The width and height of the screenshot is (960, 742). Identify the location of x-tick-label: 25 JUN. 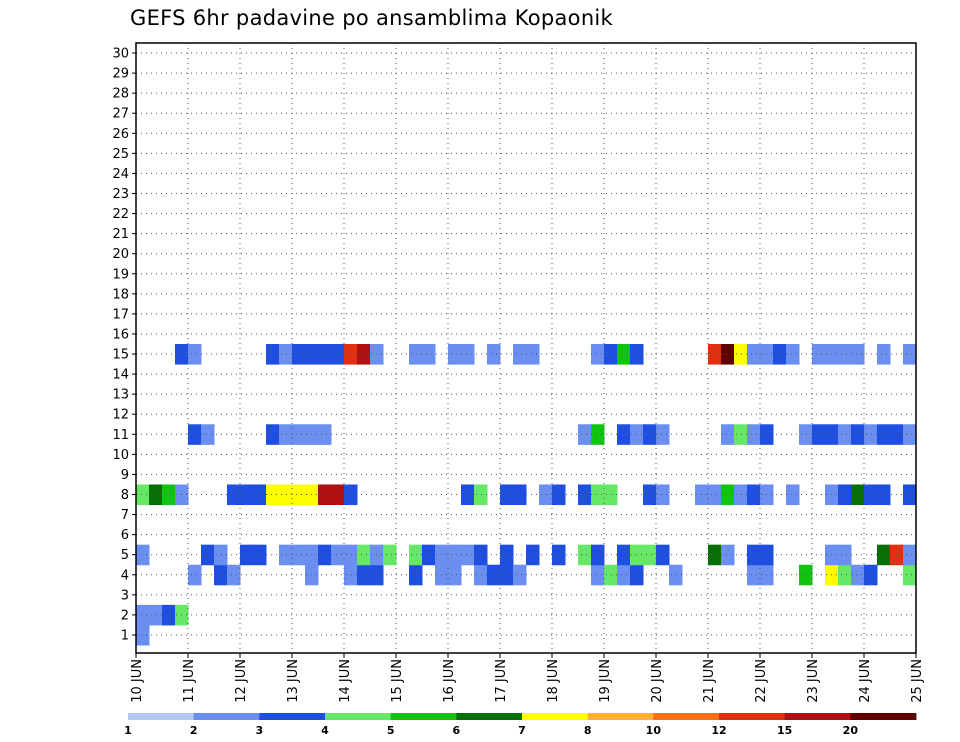
(917, 681).